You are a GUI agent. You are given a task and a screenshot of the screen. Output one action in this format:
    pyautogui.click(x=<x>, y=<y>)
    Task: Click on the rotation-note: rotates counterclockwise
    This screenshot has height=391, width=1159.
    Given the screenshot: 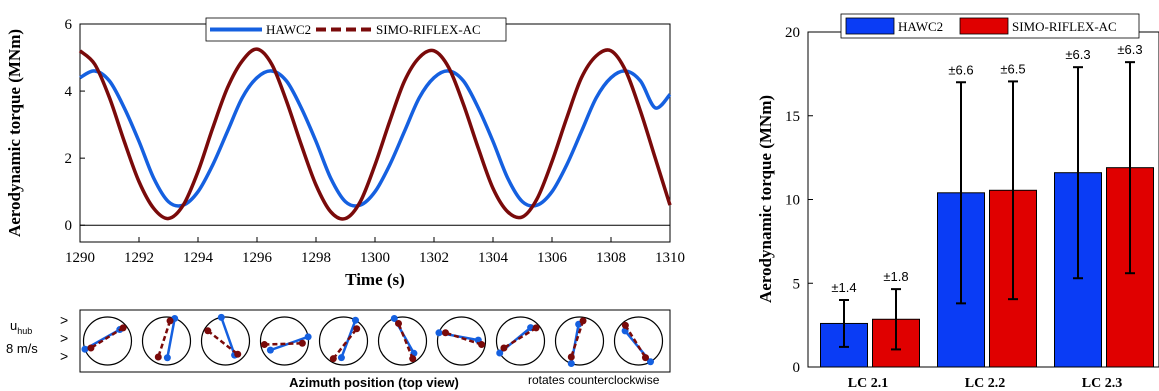 What is the action you would take?
    pyautogui.click(x=594, y=380)
    